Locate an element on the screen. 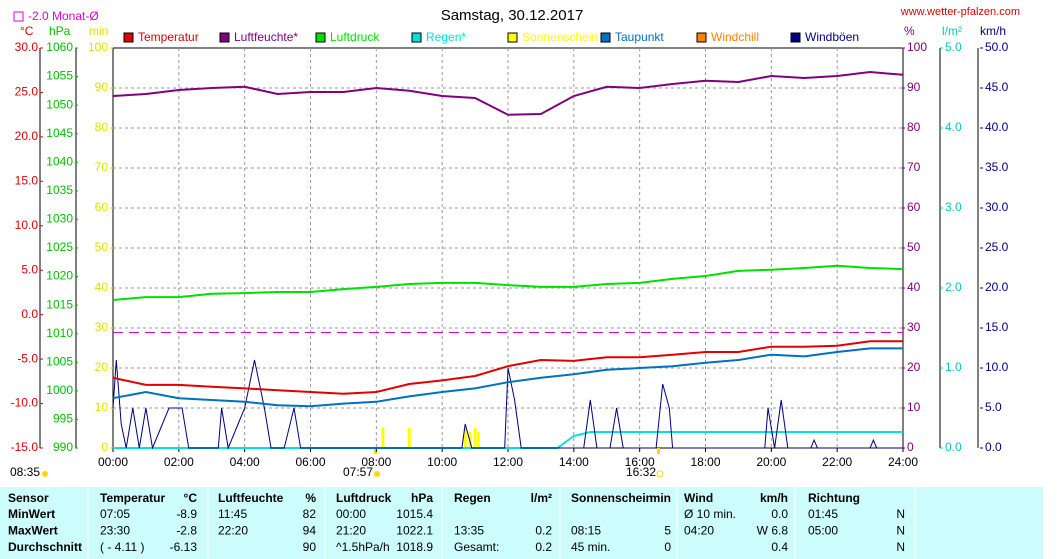 This screenshot has height=559, width=1058. chart-title: Samstag, 30.12.2017 is located at coordinates (512, 15).